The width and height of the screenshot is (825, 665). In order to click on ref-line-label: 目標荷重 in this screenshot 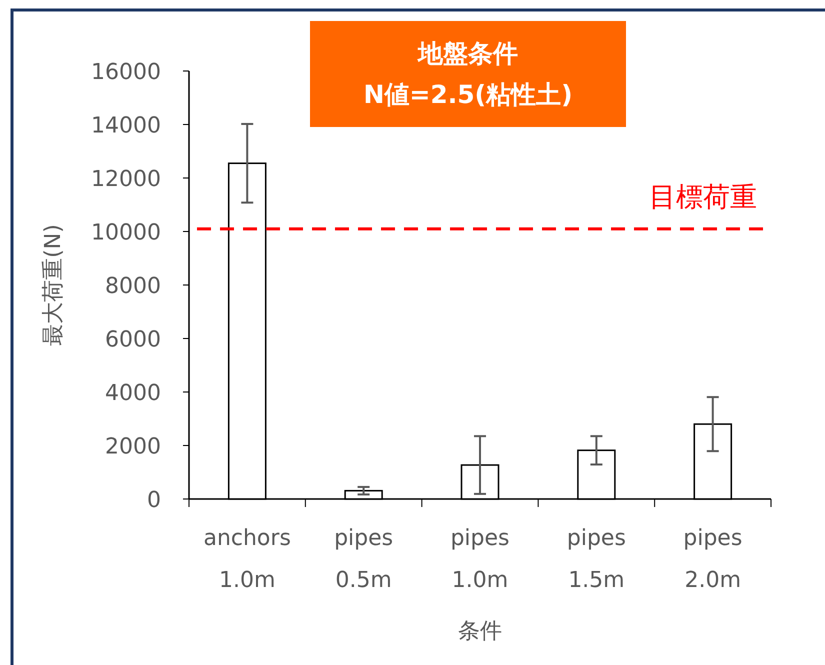, I will do `click(703, 197)`.